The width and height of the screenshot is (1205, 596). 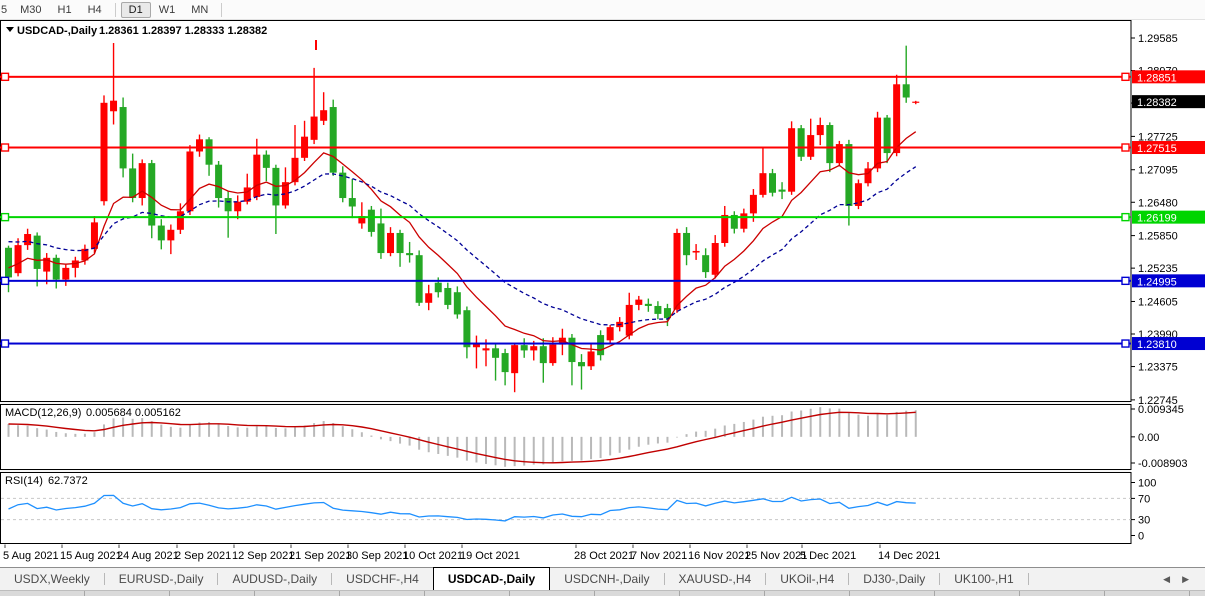 I want to click on timeframe-button-d1: D1, so click(x=135, y=9).